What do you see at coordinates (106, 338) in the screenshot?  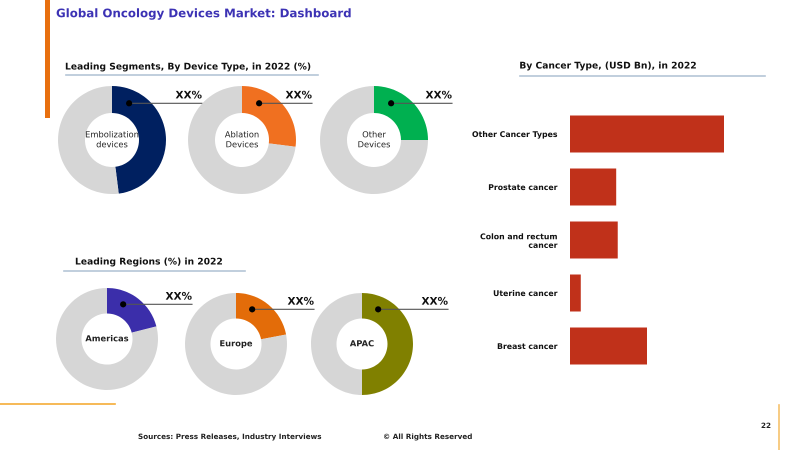 I see `text: Americas` at bounding box center [106, 338].